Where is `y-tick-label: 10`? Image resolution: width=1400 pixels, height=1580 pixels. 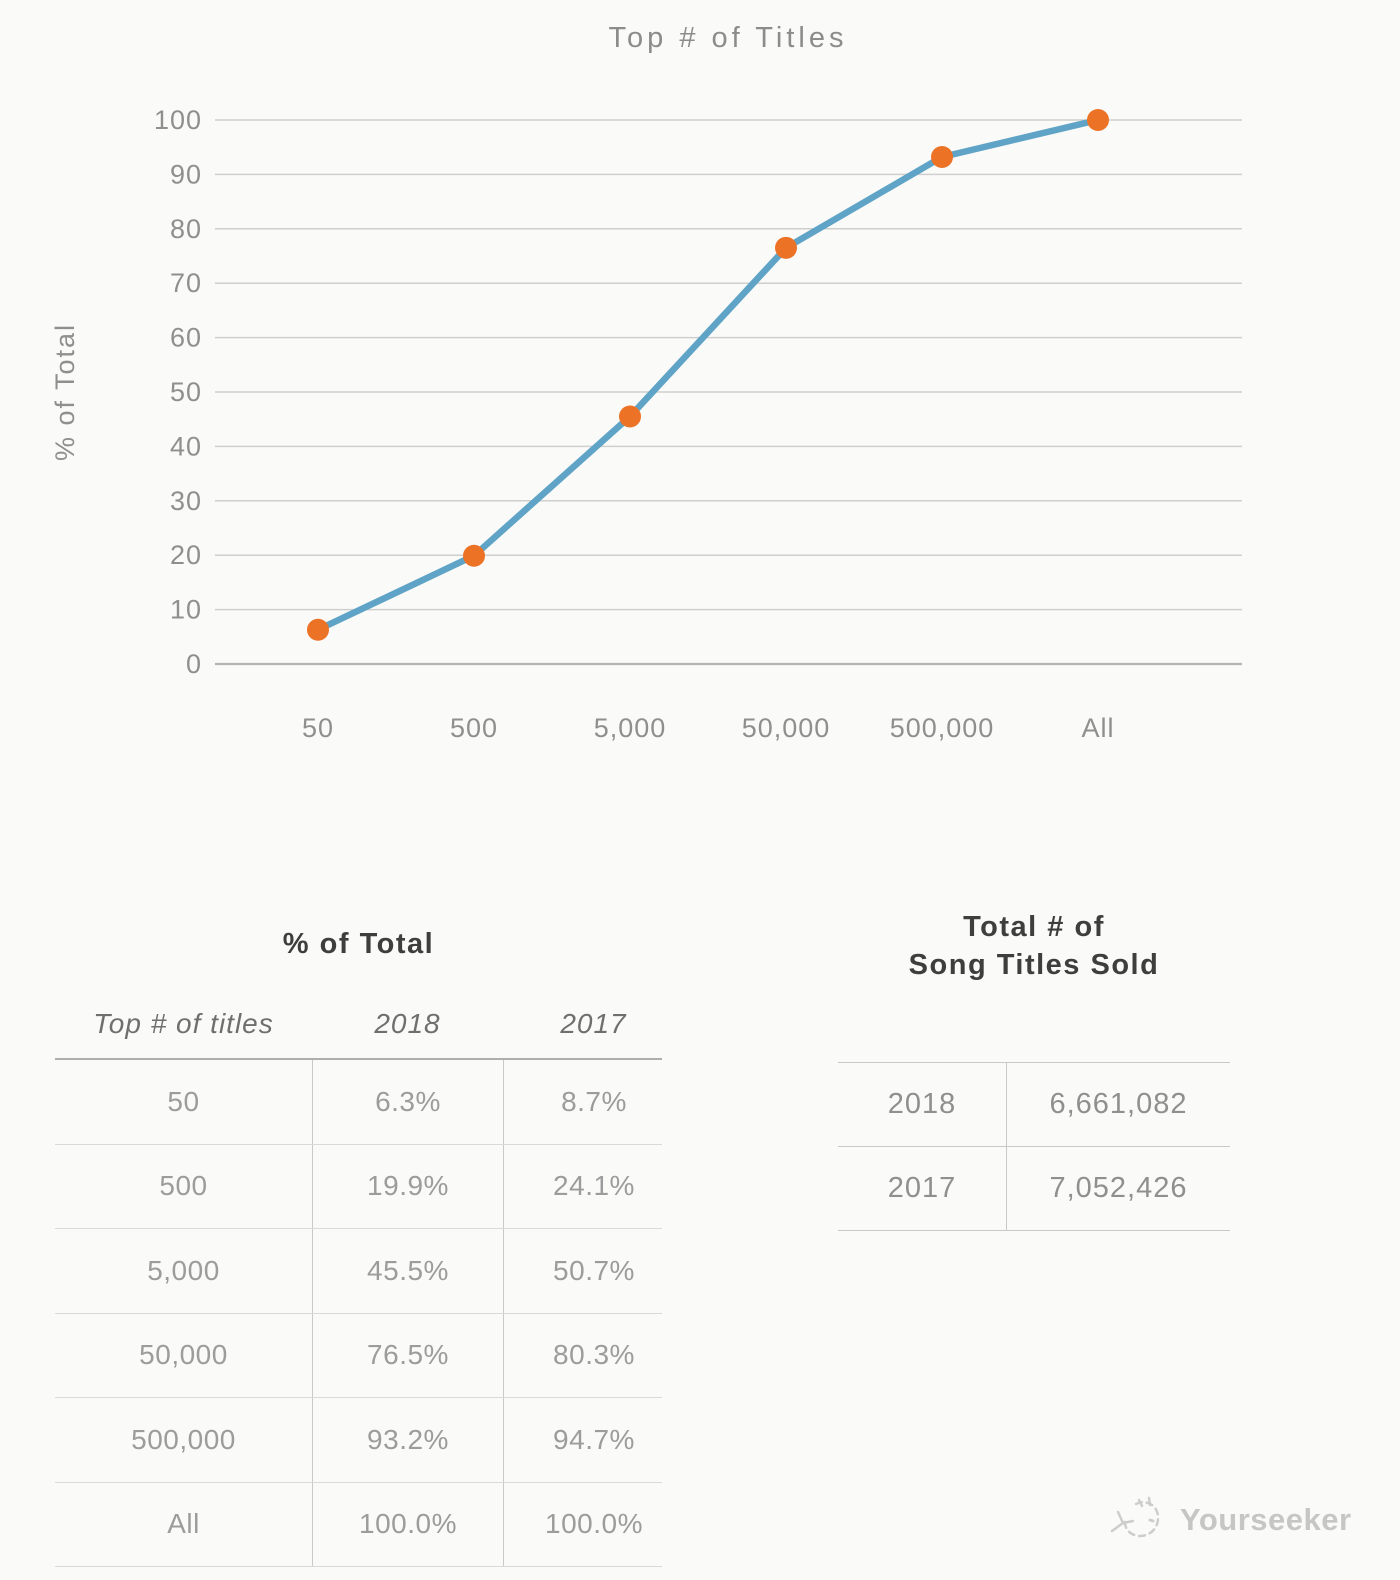
y-tick-label: 10 is located at coordinates (186, 610).